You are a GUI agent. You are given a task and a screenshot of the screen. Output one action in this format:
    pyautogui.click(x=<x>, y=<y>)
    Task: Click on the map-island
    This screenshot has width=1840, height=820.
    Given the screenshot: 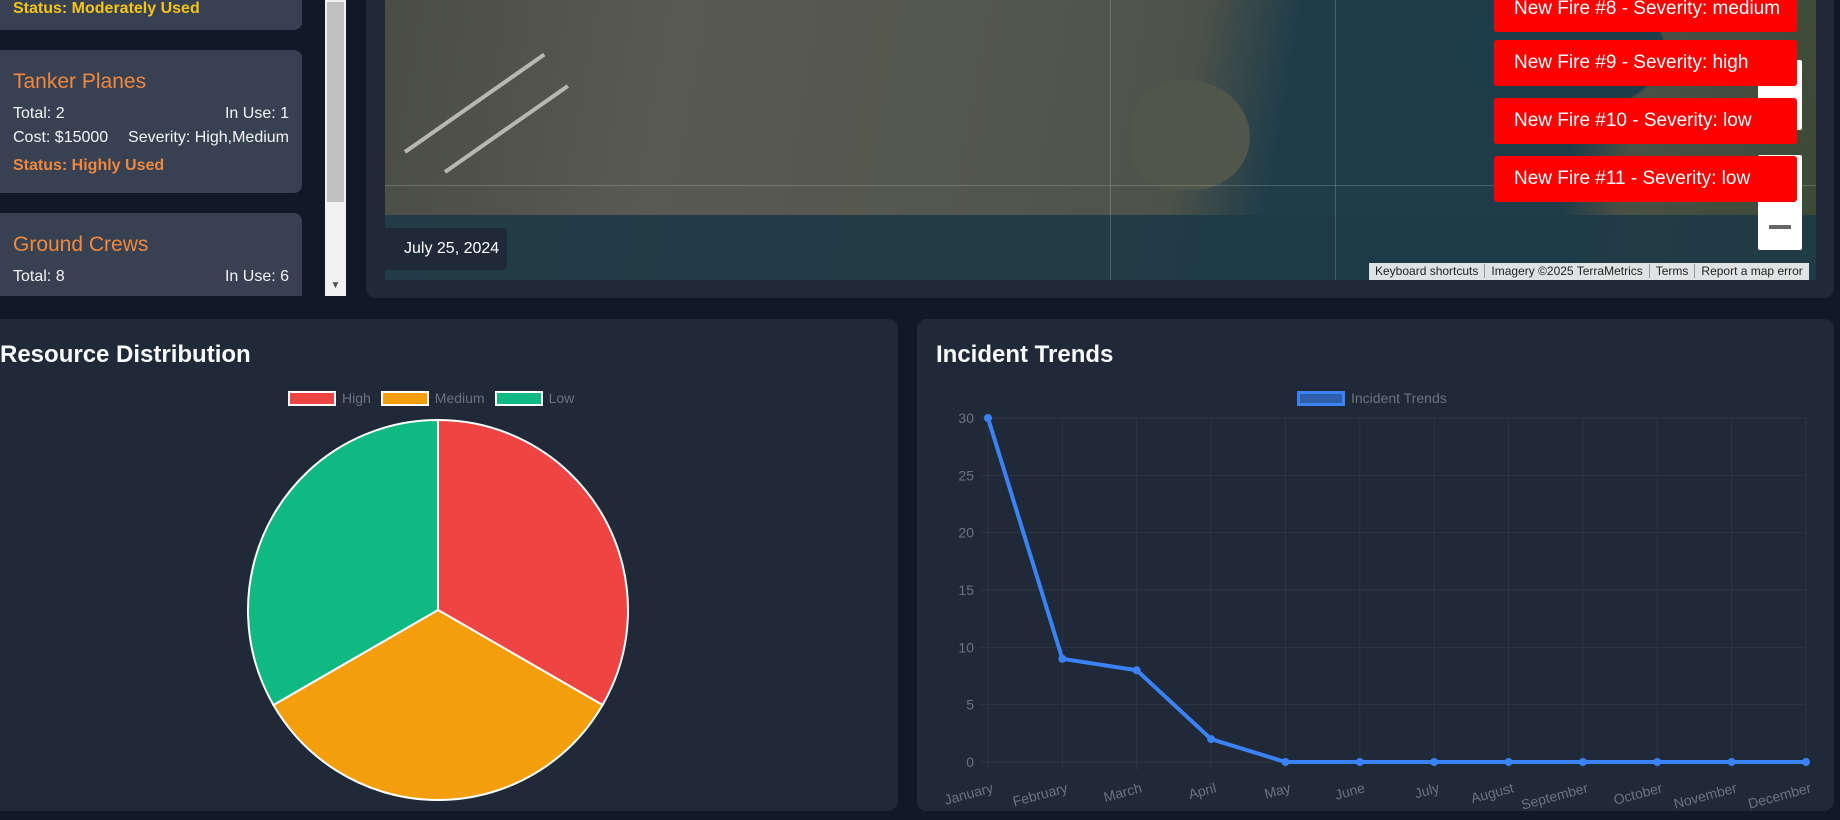 What is the action you would take?
    pyautogui.click(x=1190, y=135)
    